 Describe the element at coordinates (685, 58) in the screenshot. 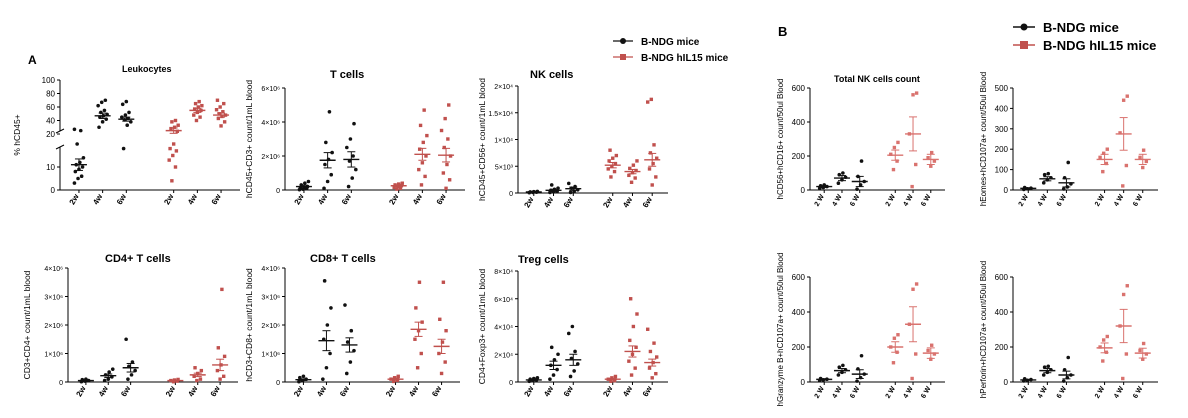

I see `legend-a-label-2: B-NDG hIL15 mice` at that location.